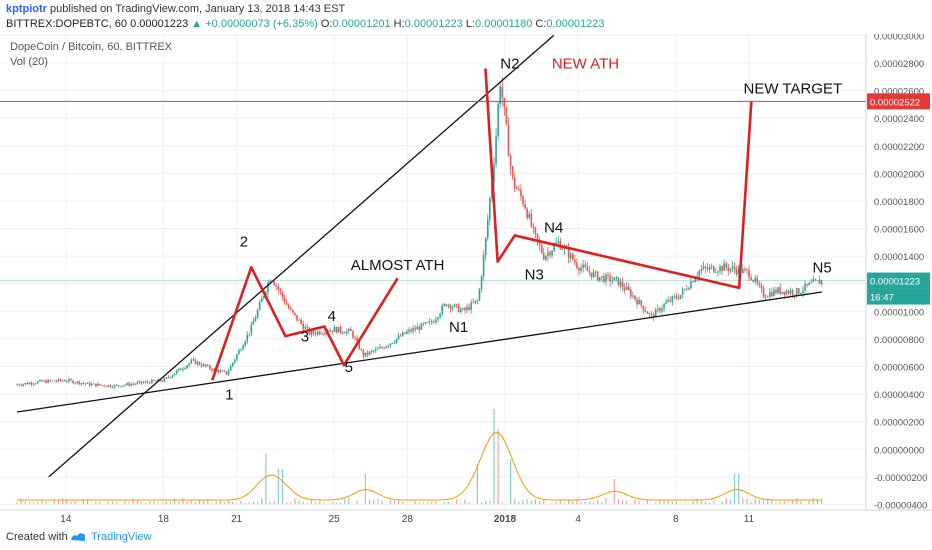 This screenshot has height=550, width=932. What do you see at coordinates (899, 312) in the screenshot?
I see `y-tick-label: 0.00001000` at bounding box center [899, 312].